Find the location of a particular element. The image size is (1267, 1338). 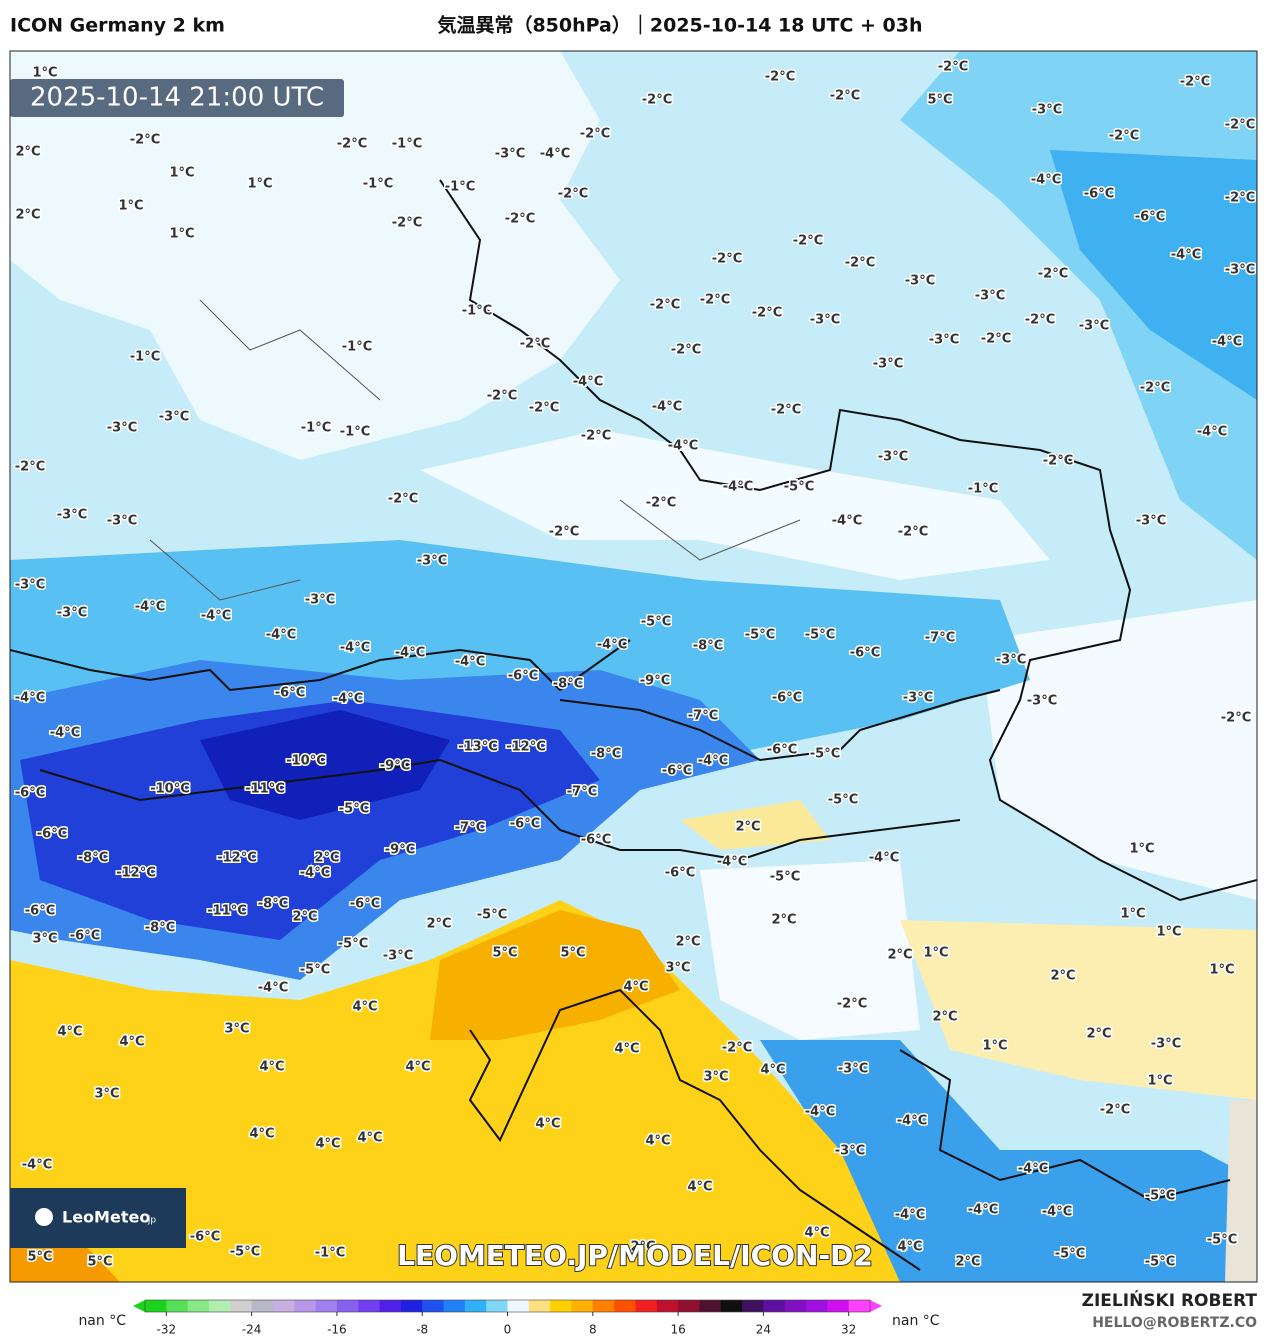

colorbar-tick-label: 0 is located at coordinates (508, 1330).